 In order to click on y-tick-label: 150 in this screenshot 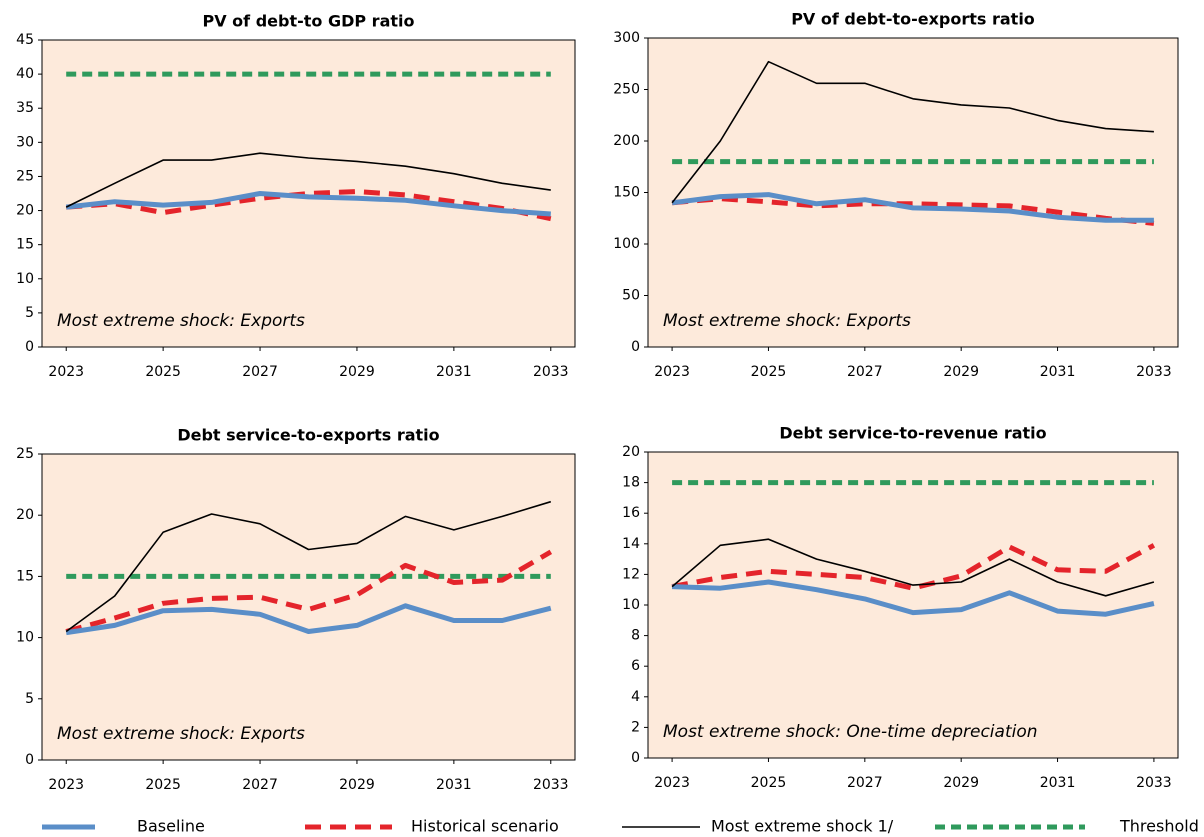, I will do `click(626, 193)`.